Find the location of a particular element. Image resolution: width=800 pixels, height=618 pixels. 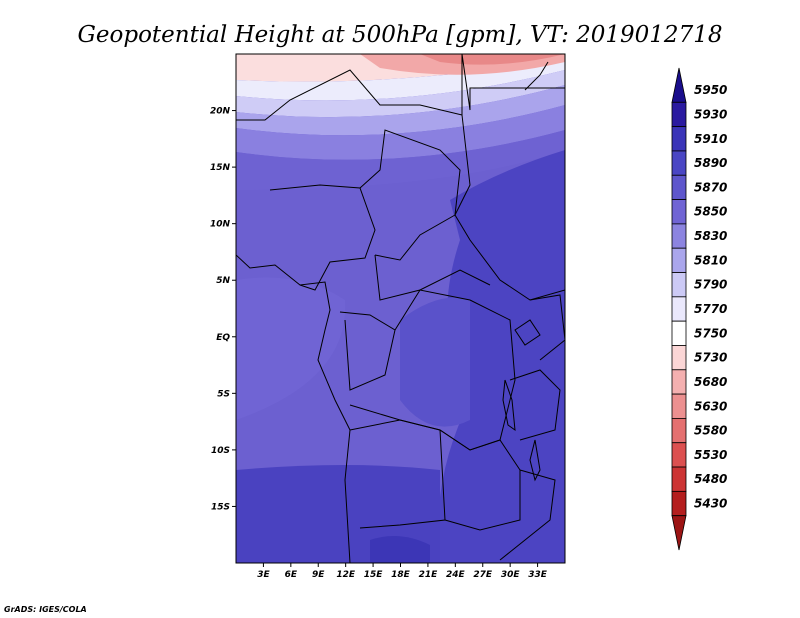

border-chad is located at coordinates (410, 195).